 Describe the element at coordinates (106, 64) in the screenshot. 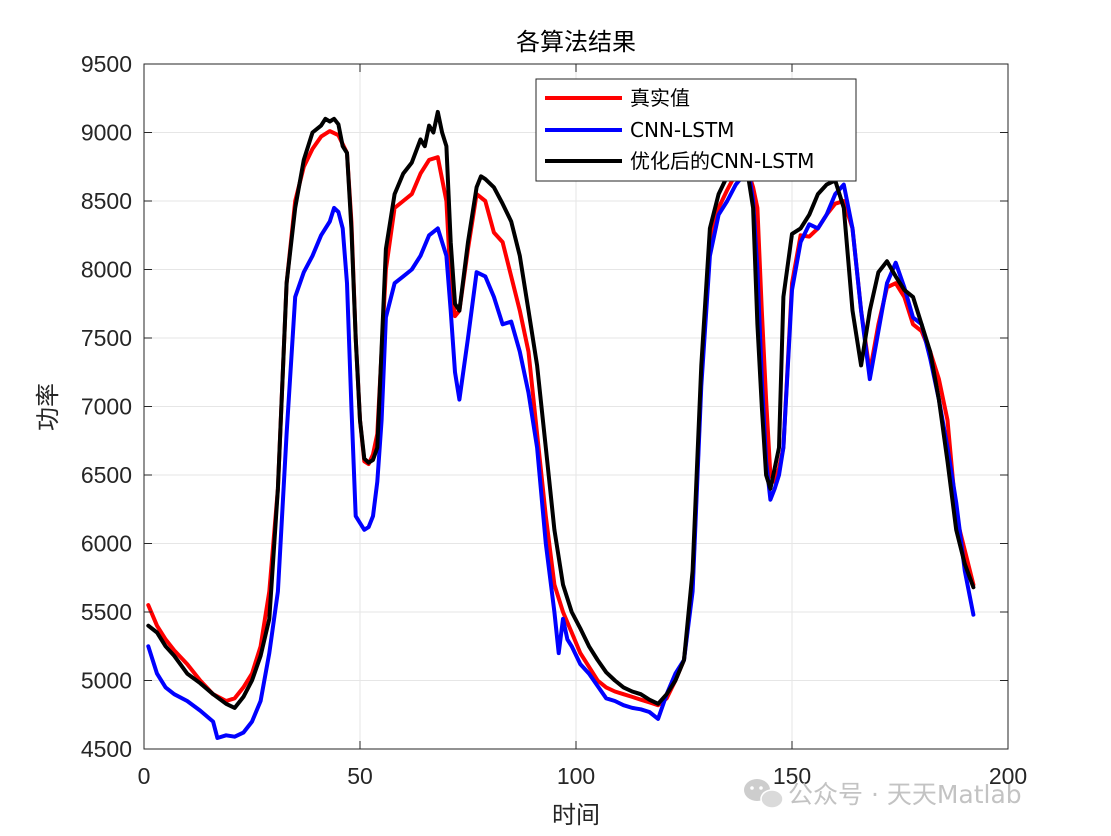

I see `y-tick-label: 9500` at that location.